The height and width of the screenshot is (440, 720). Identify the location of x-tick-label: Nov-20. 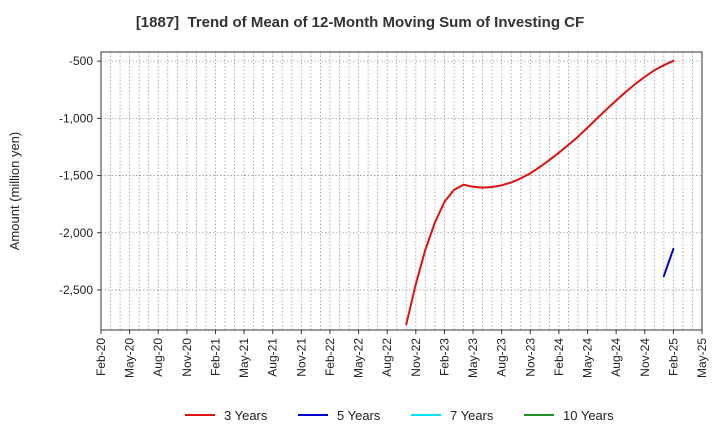
(187, 357).